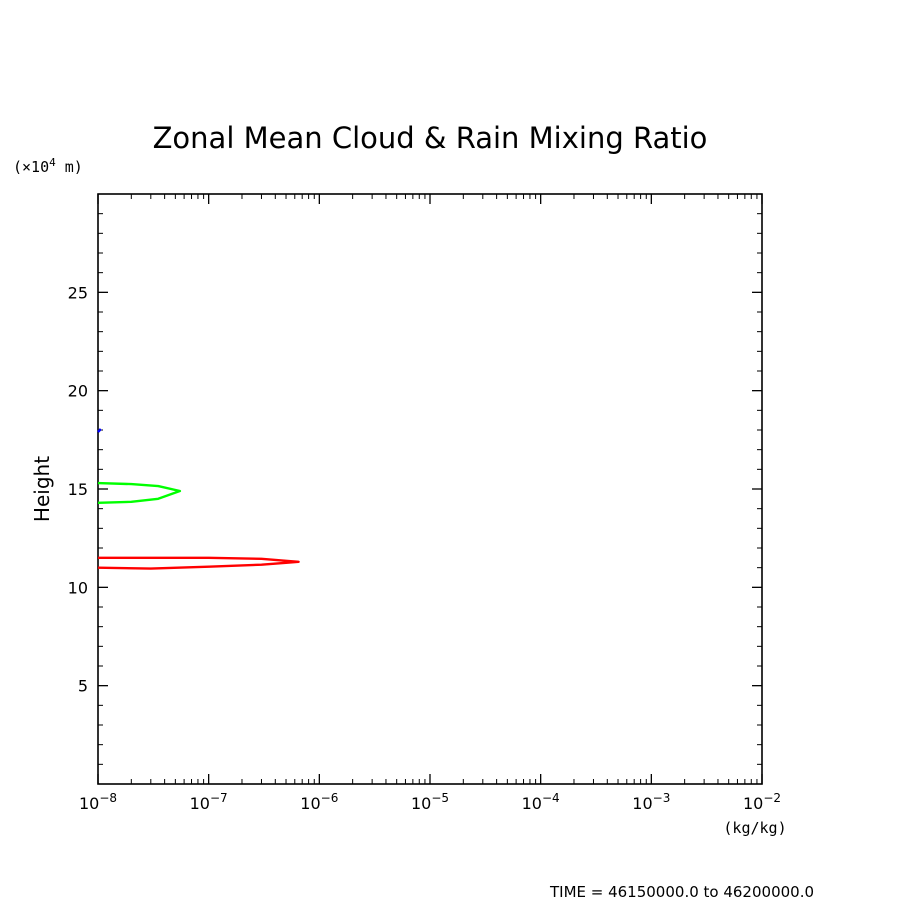 Image resolution: width=904 pixels, height=904 pixels. Describe the element at coordinates (662, 798) in the screenshot. I see `x-tick-exponent: −3` at that location.